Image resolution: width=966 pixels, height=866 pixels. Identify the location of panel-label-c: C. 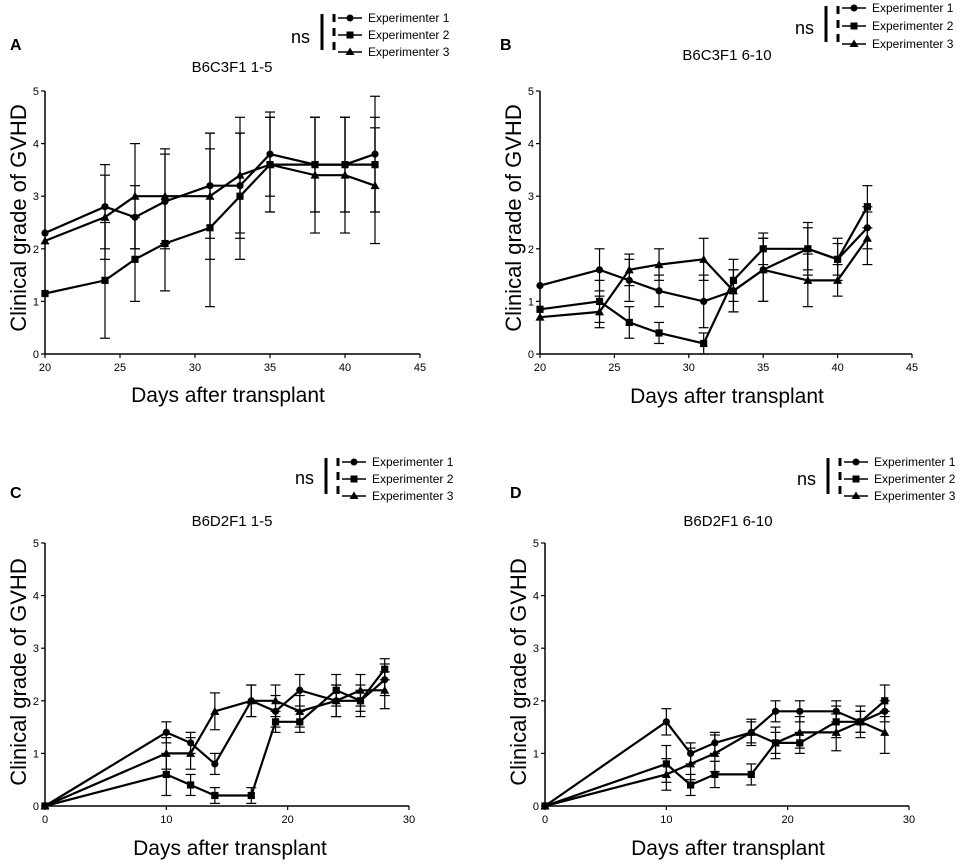
(16, 493).